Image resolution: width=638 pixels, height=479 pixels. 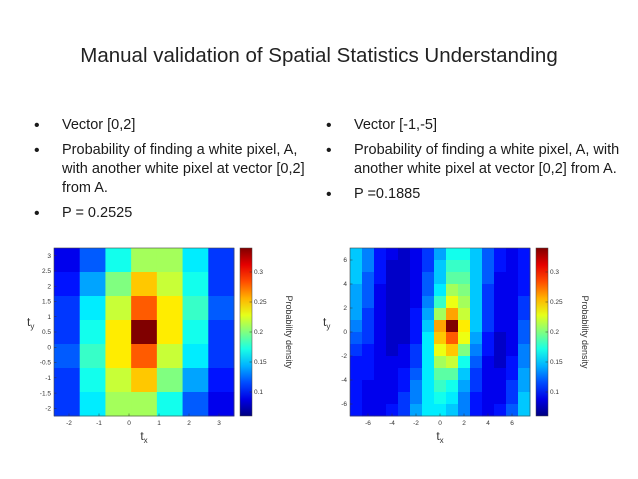 I want to click on y-tick-label: -2, so click(x=344, y=356).